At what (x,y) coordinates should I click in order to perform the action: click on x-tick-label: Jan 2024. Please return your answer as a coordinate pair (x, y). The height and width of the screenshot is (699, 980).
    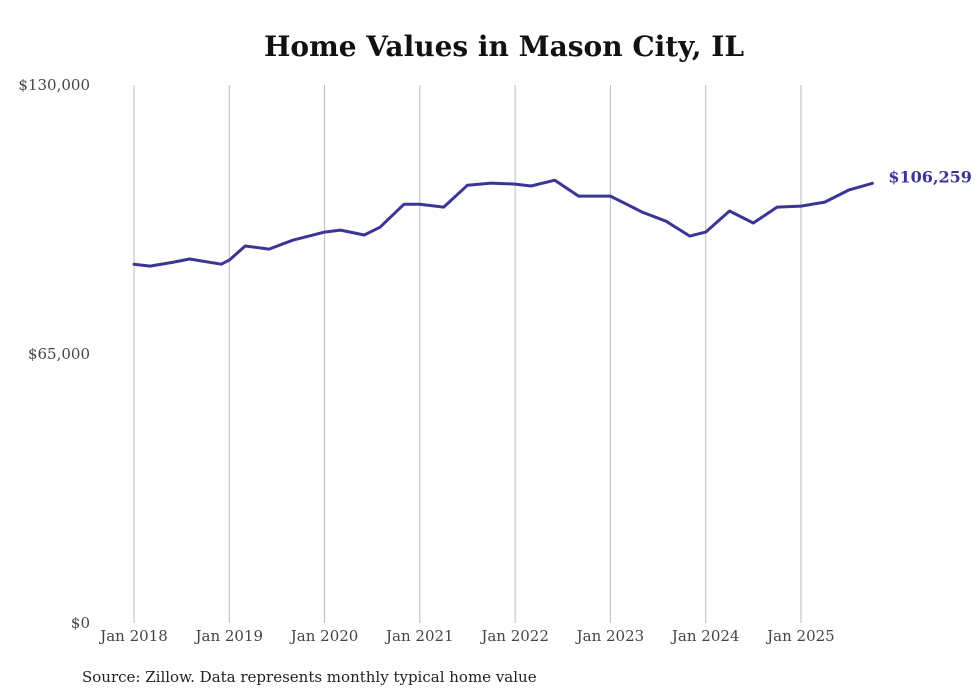
    Looking at the image, I should click on (705, 636).